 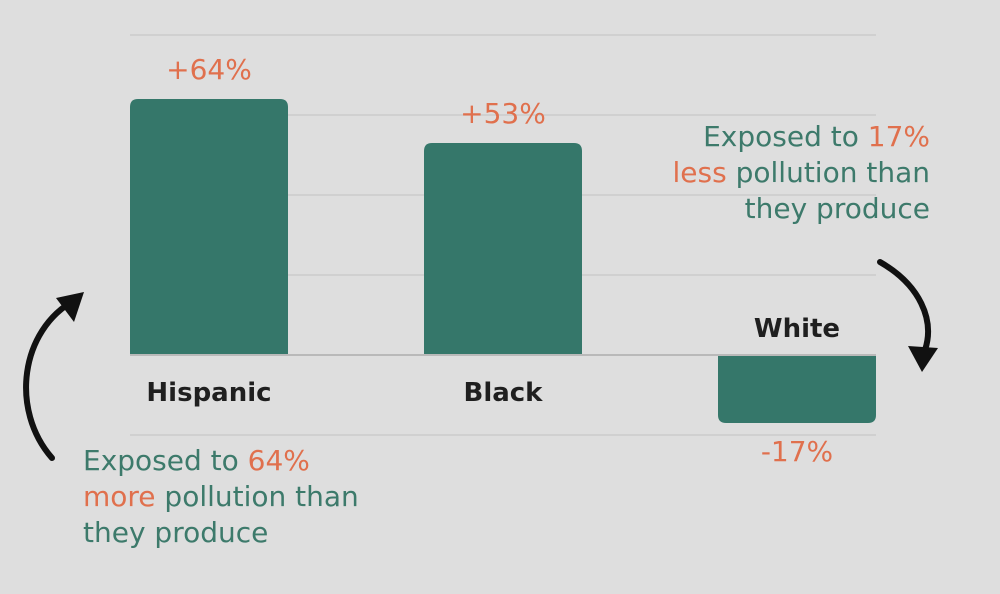 What do you see at coordinates (837, 208) in the screenshot?
I see `annotation-right-text: they produce` at bounding box center [837, 208].